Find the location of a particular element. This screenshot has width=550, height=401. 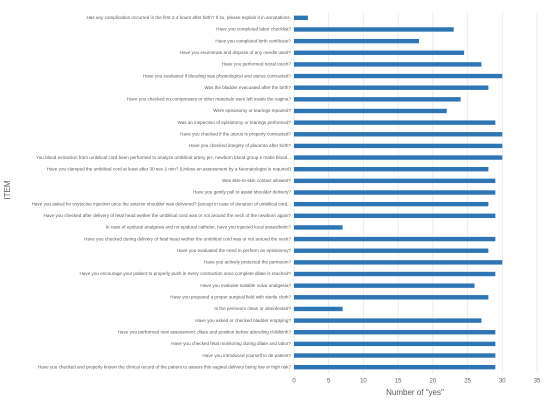

y-tick-label: Was skin-to-skin contact allowed? is located at coordinates (256, 180).